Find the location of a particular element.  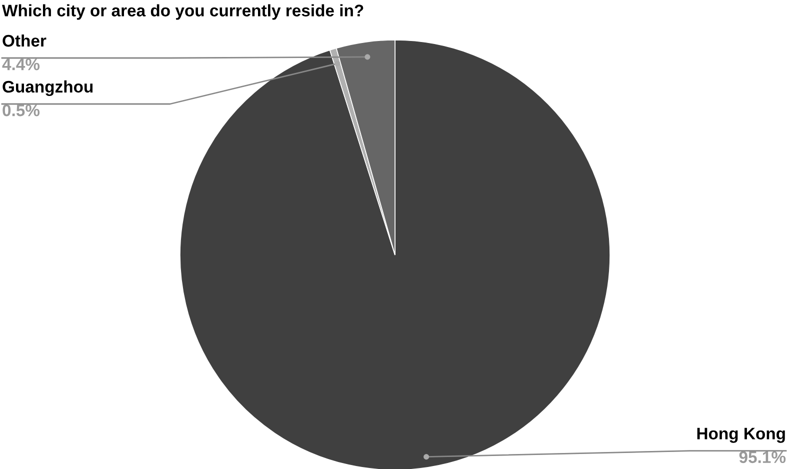

slice-label: Guangzhou is located at coordinates (47, 88).